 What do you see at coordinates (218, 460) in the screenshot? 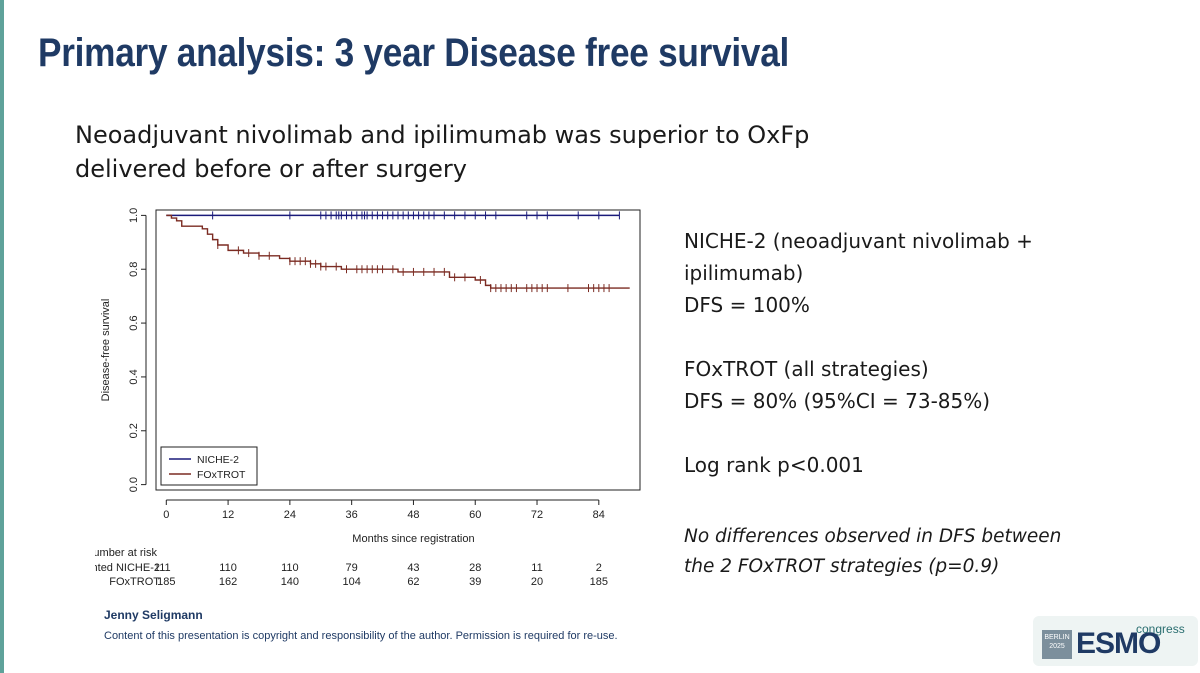
I see `legend-label-niche-2: NICHE-2` at bounding box center [218, 460].